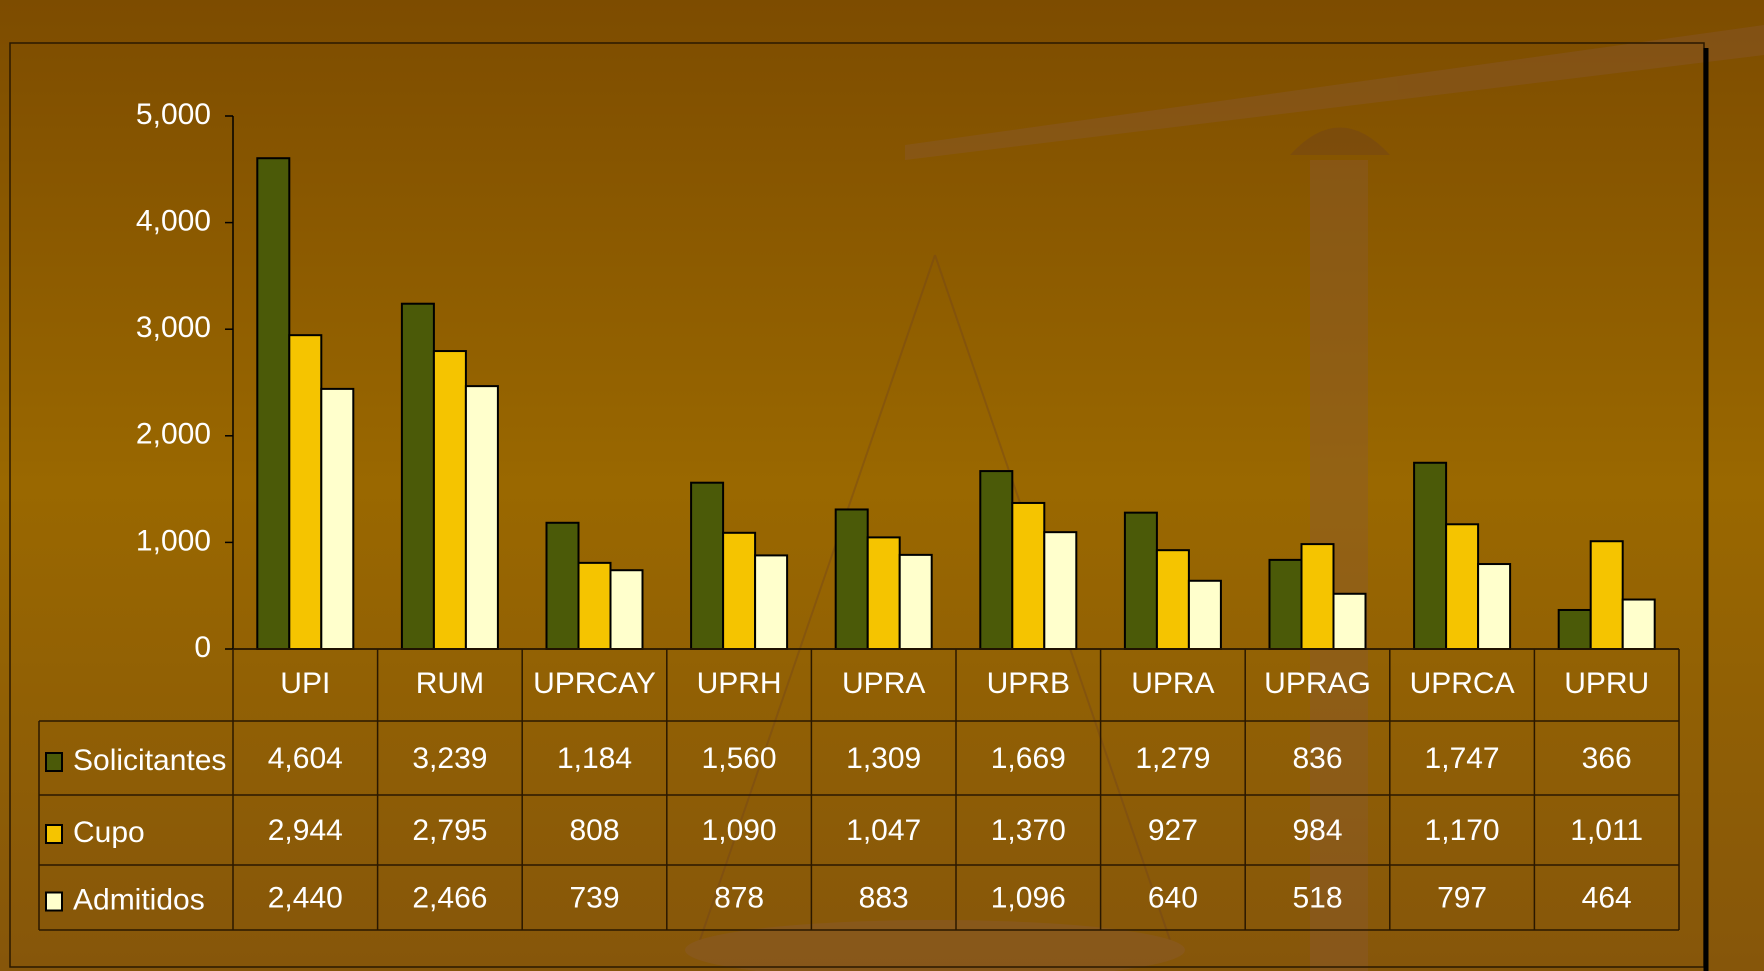 The width and height of the screenshot is (1764, 971). Describe the element at coordinates (1606, 683) in the screenshot. I see `x-tick-label: UPRU` at that location.